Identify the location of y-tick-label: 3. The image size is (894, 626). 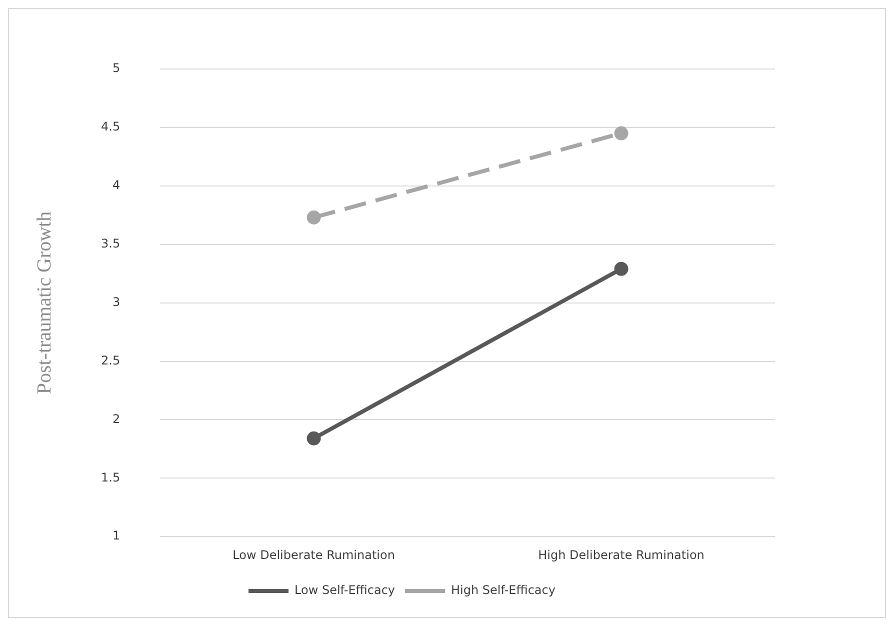
(116, 301).